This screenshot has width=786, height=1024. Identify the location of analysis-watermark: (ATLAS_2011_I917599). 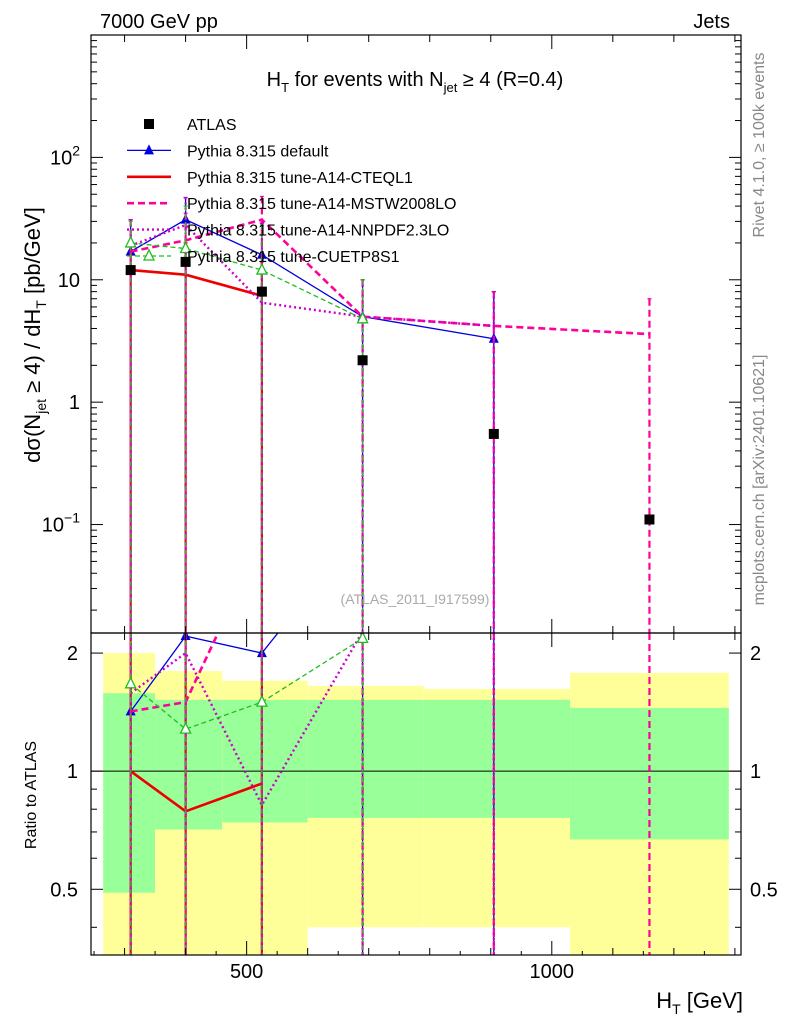
(415, 599).